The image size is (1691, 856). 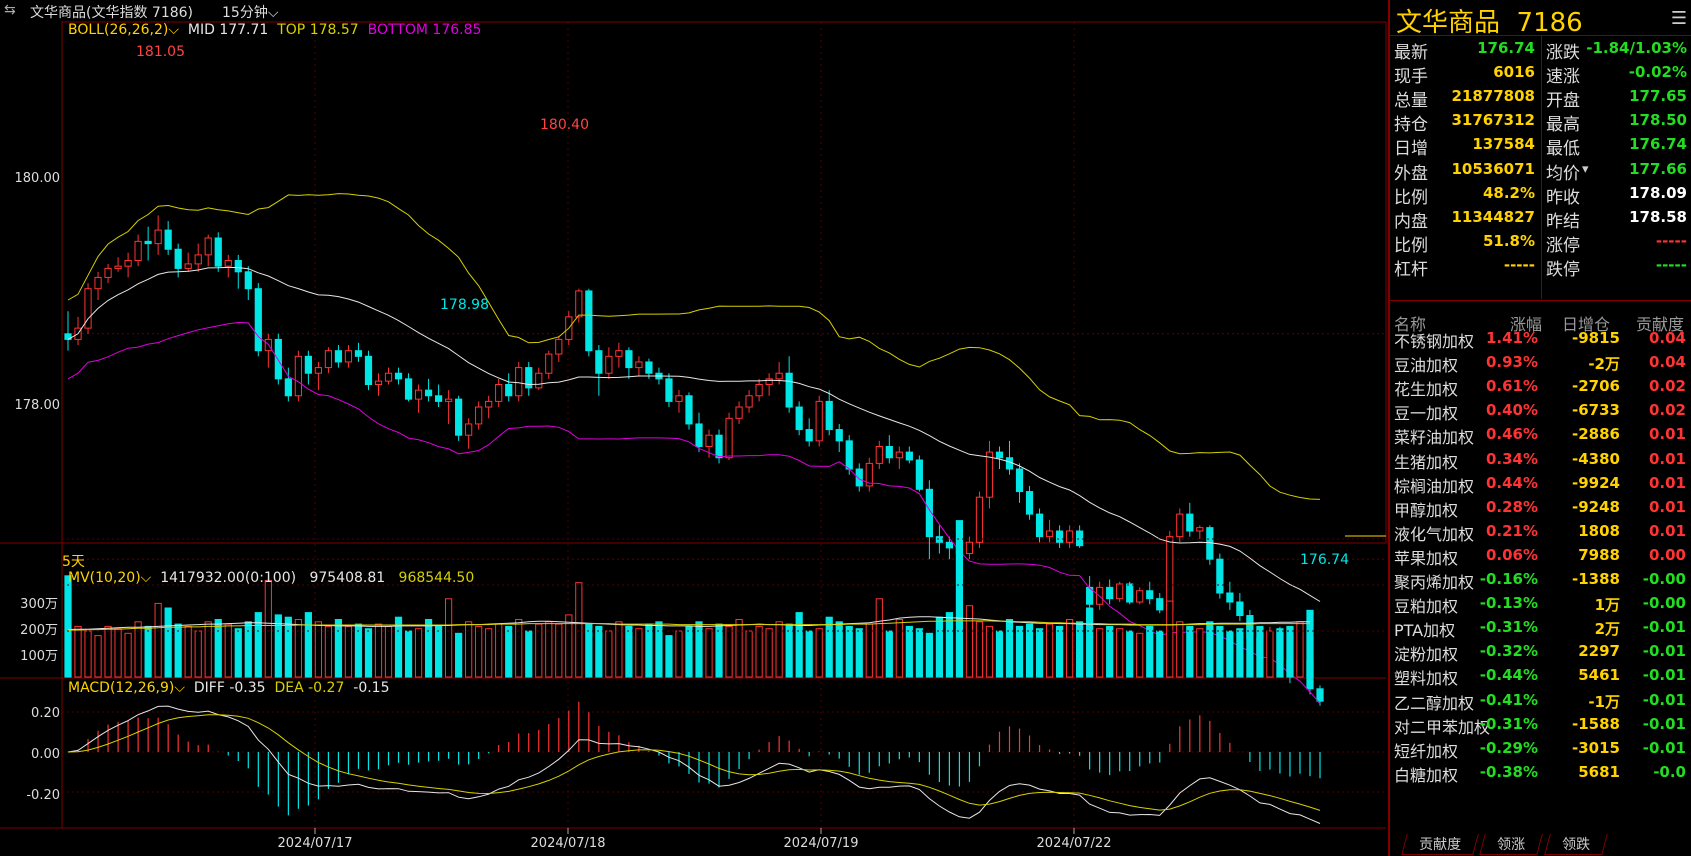 I want to click on chevron-down-icon: ▾, so click(x=1585, y=169).